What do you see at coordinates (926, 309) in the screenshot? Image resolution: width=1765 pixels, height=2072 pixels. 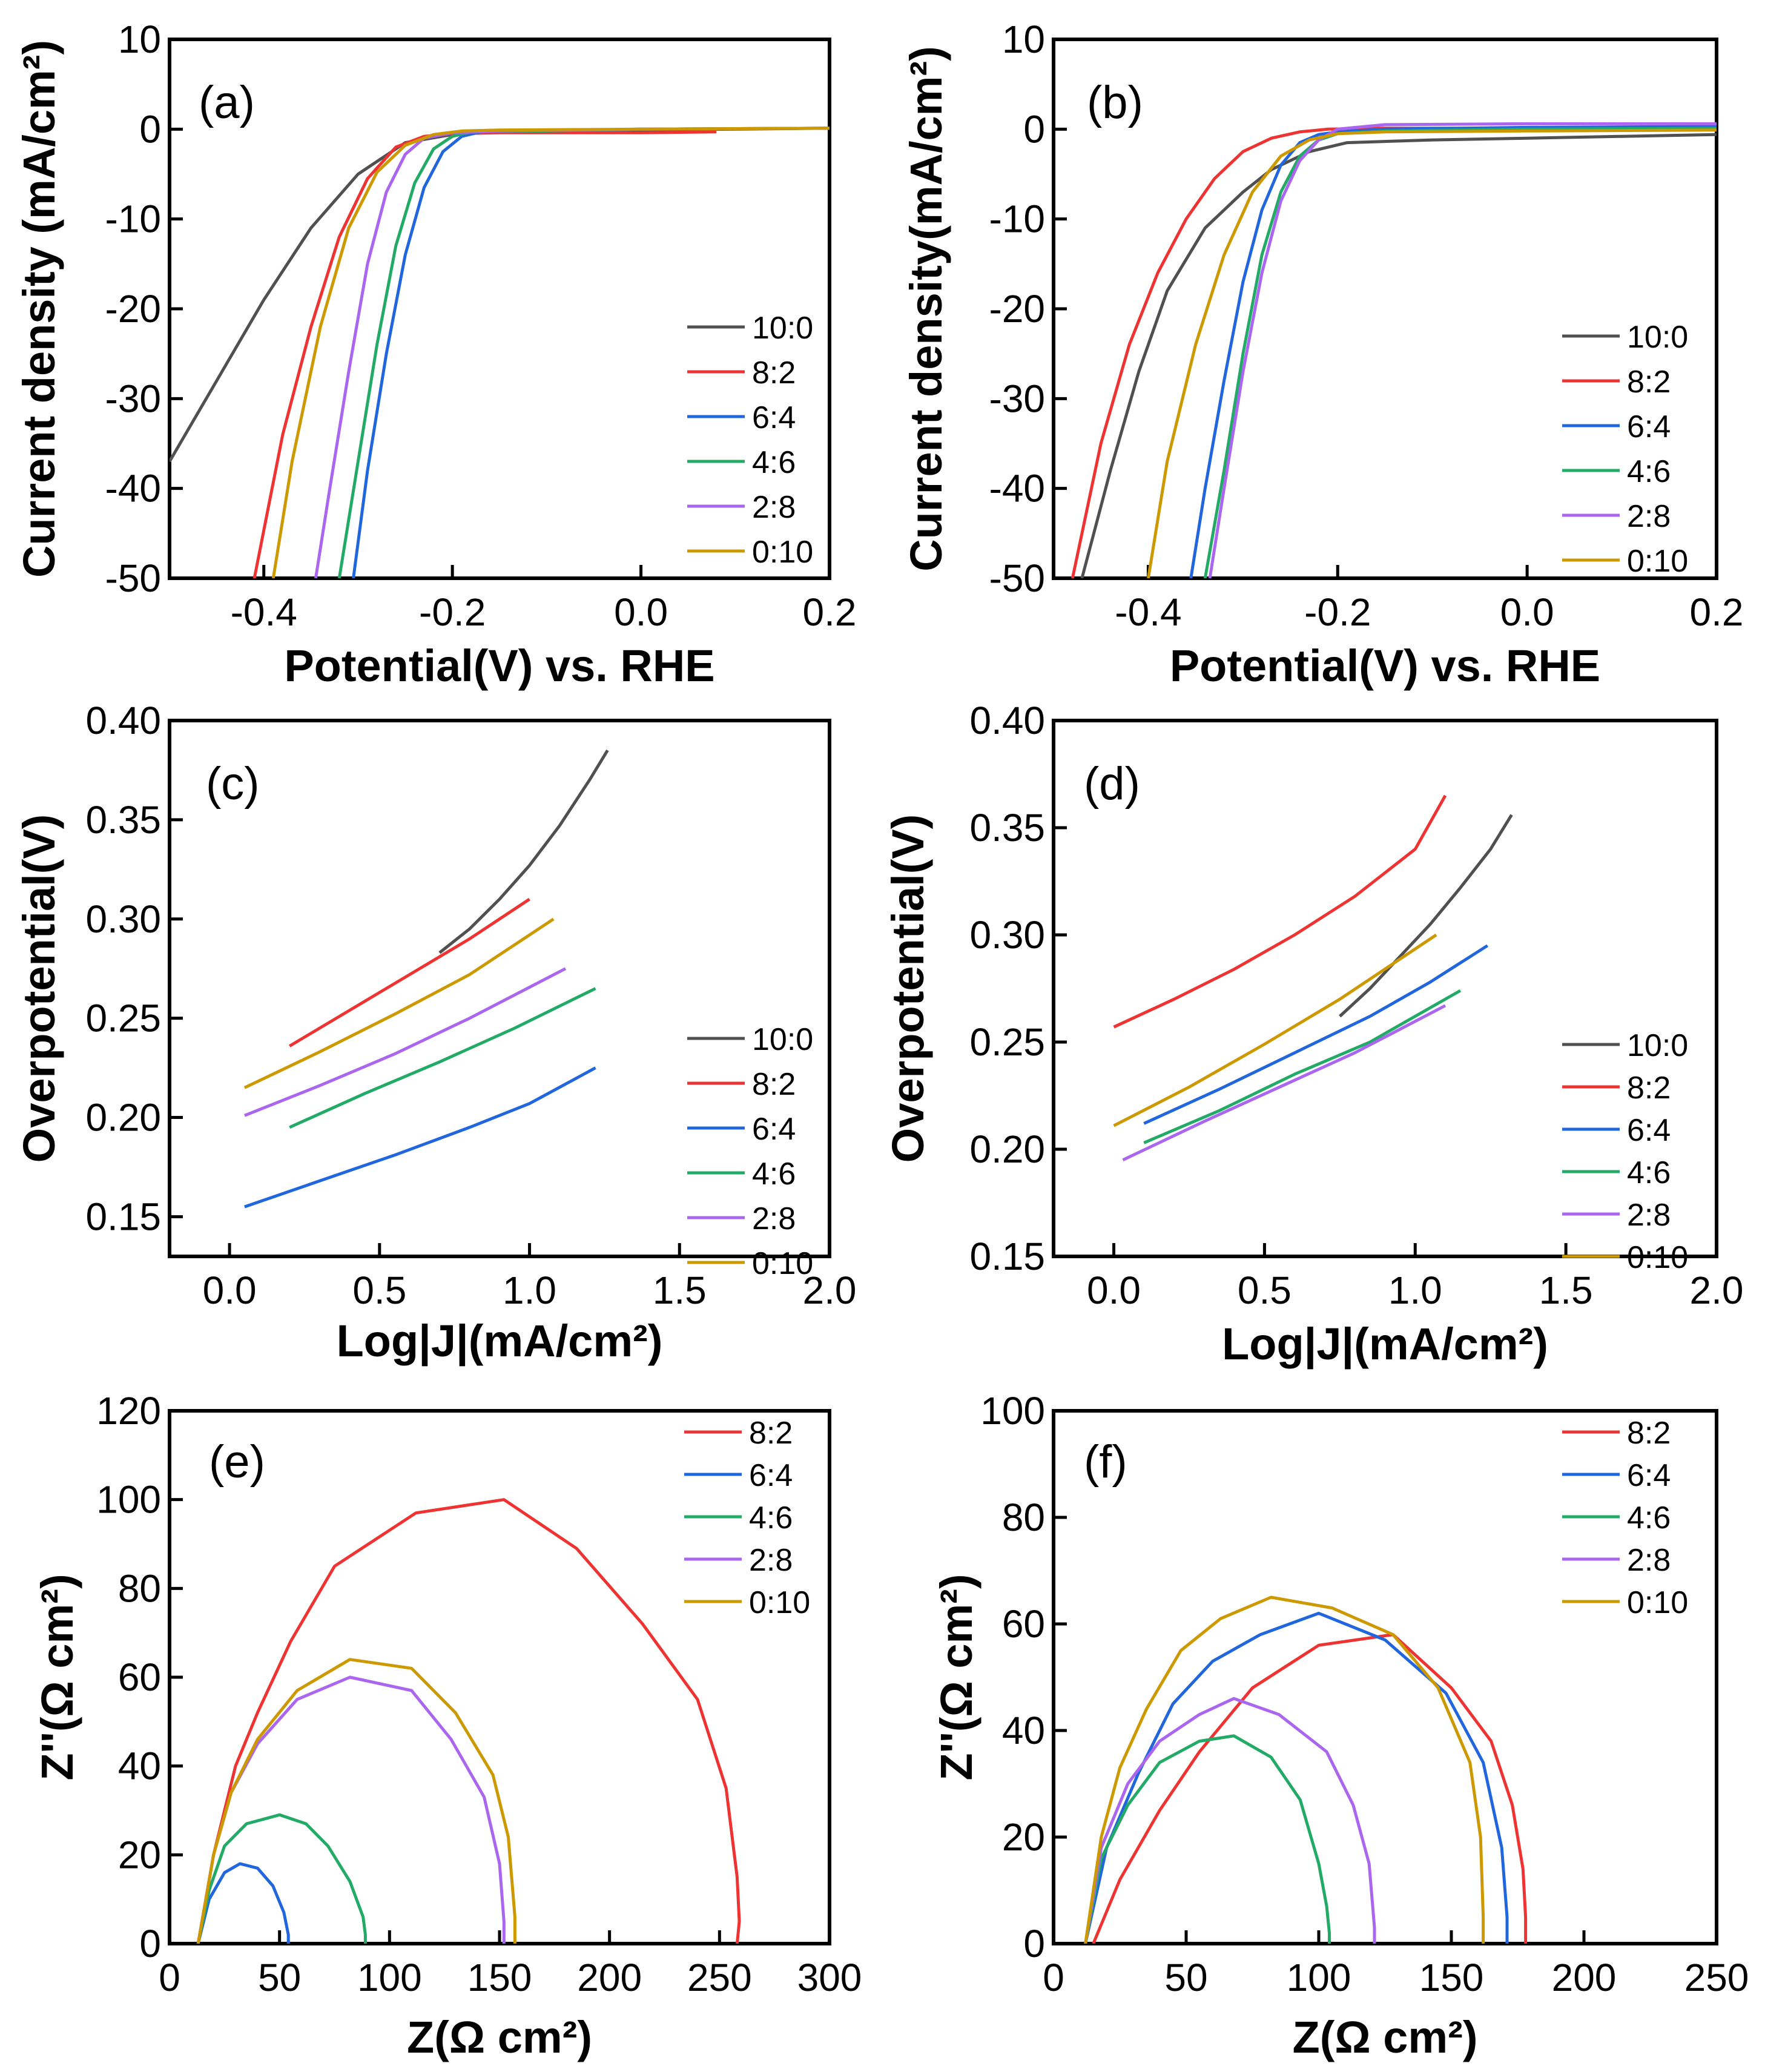 I see `y-axis-title: Current density(mA/cm²)` at bounding box center [926, 309].